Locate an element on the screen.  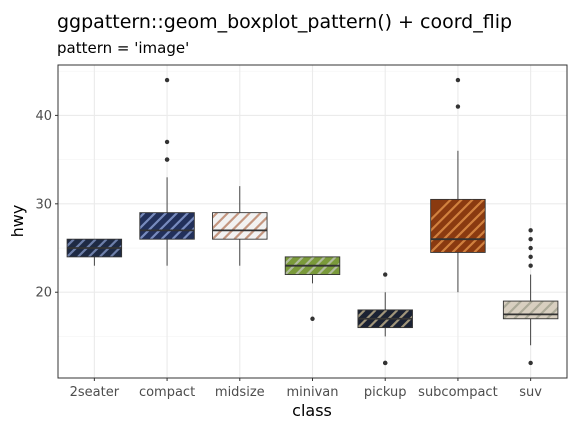
y-axis-label: hwy is located at coordinates (17, 221).